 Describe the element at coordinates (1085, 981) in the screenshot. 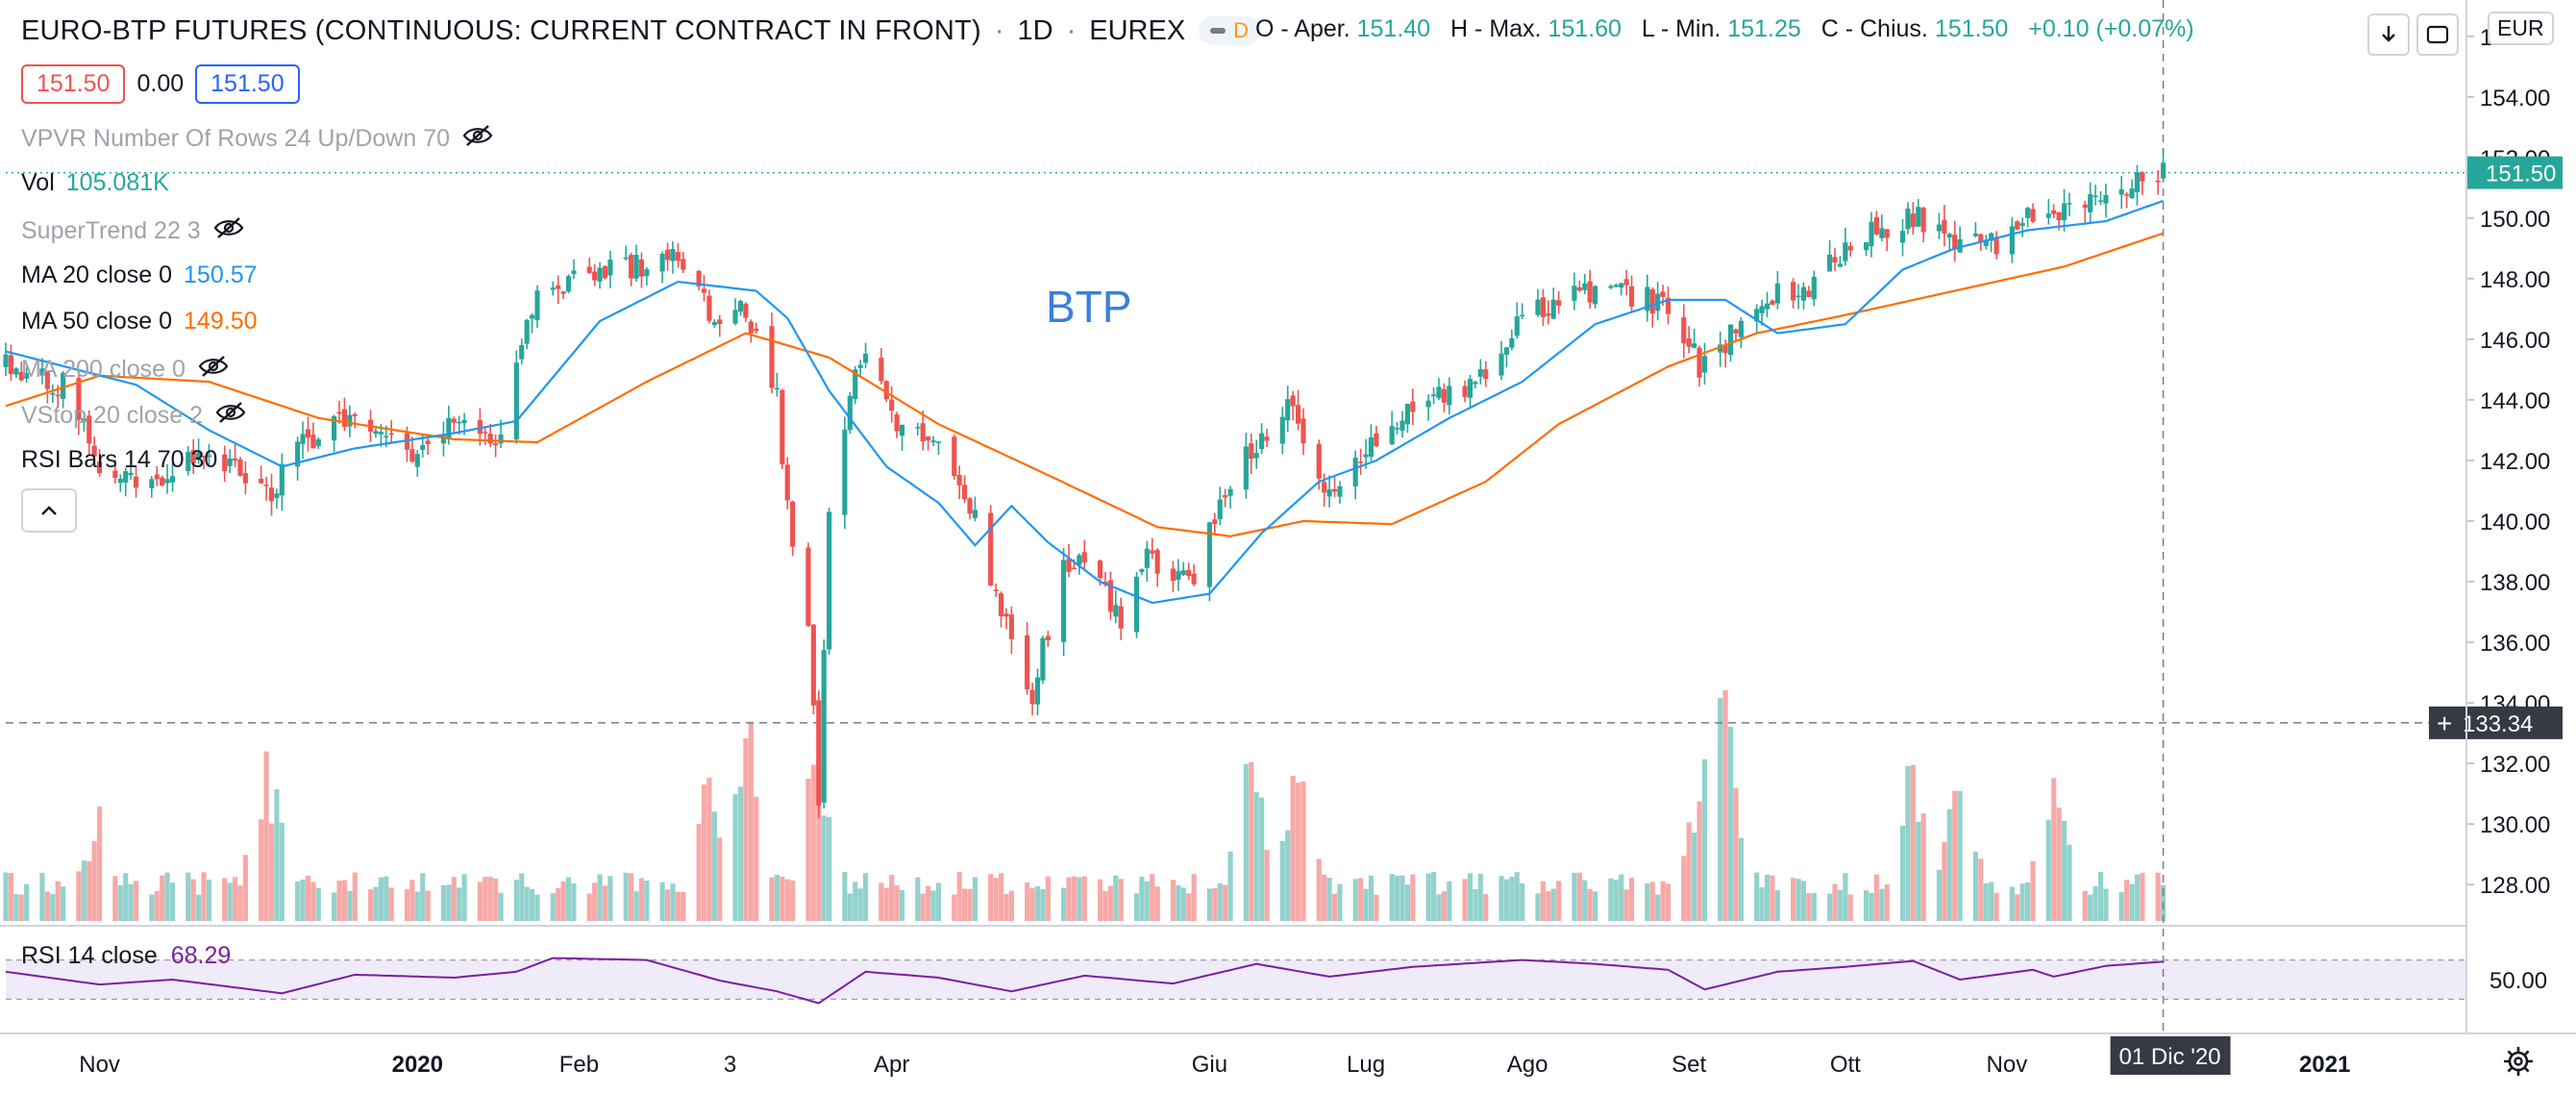

I see `rsi-line` at that location.